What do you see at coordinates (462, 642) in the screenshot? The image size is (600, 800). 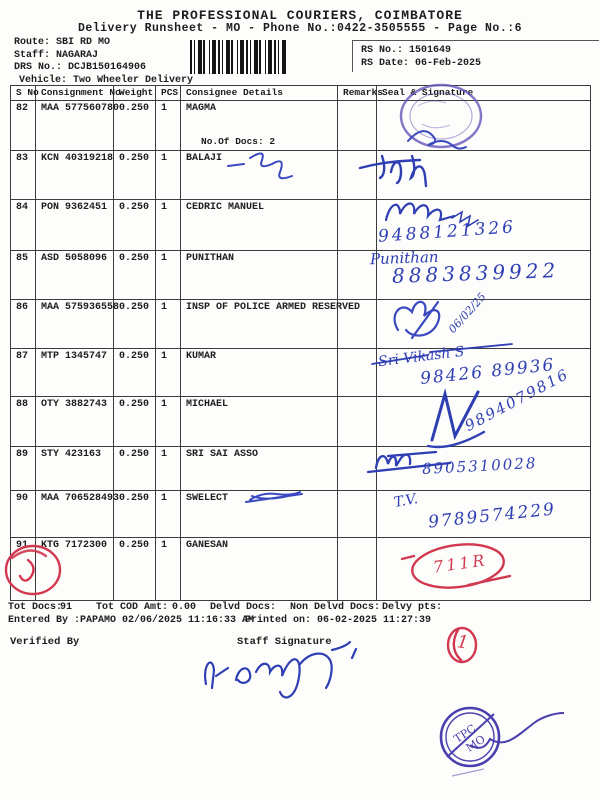 I see `handwritten-footer-mark: 1` at bounding box center [462, 642].